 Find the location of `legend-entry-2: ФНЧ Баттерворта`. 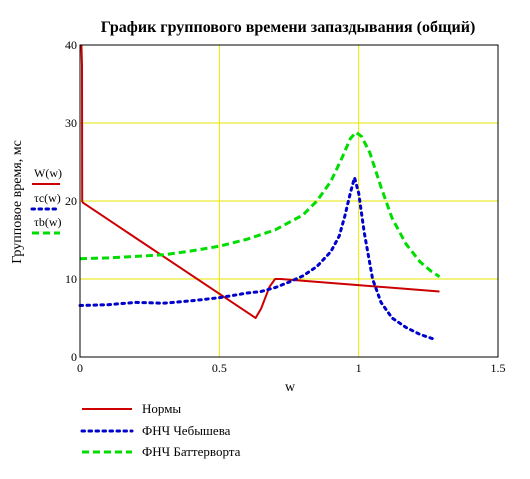

legend-entry-2: ФНЧ Баттерворта is located at coordinates (191, 451).